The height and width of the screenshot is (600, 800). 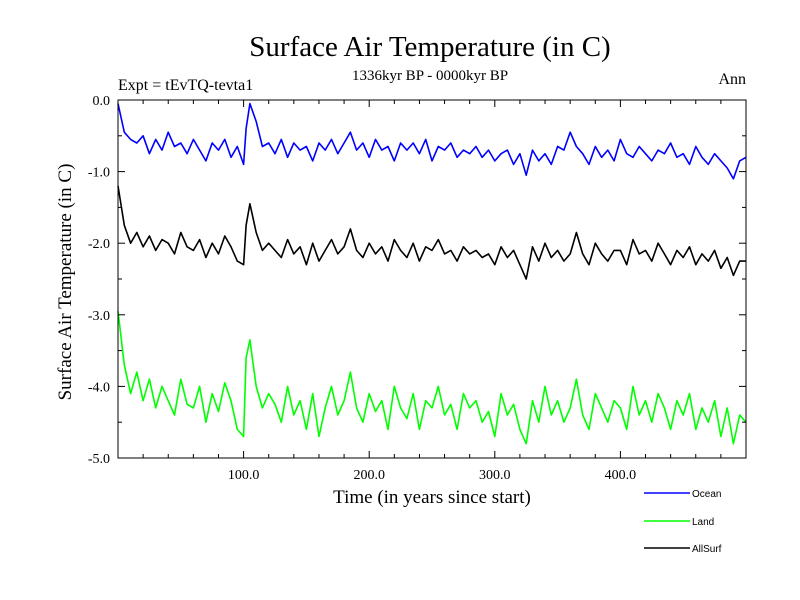 What do you see at coordinates (732, 79) in the screenshot?
I see `season-label: Ann` at bounding box center [732, 79].